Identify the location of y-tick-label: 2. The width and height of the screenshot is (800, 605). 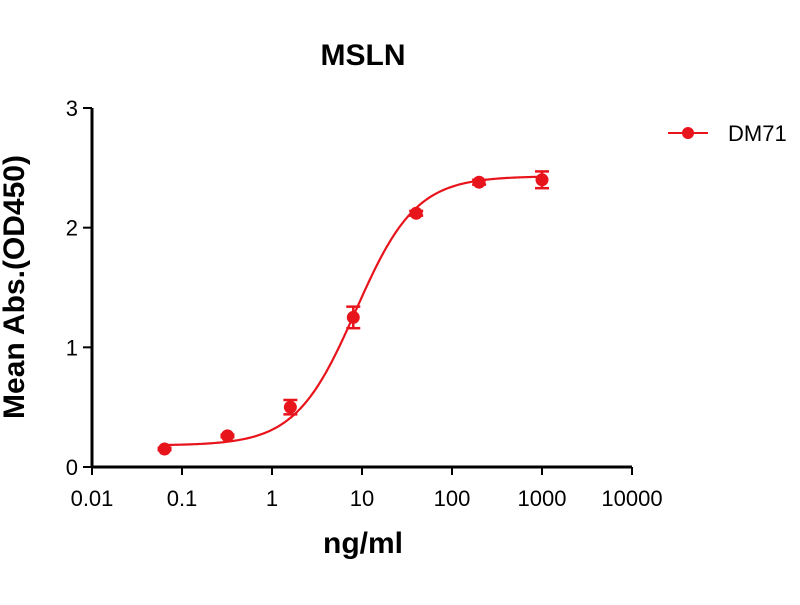
(72, 228).